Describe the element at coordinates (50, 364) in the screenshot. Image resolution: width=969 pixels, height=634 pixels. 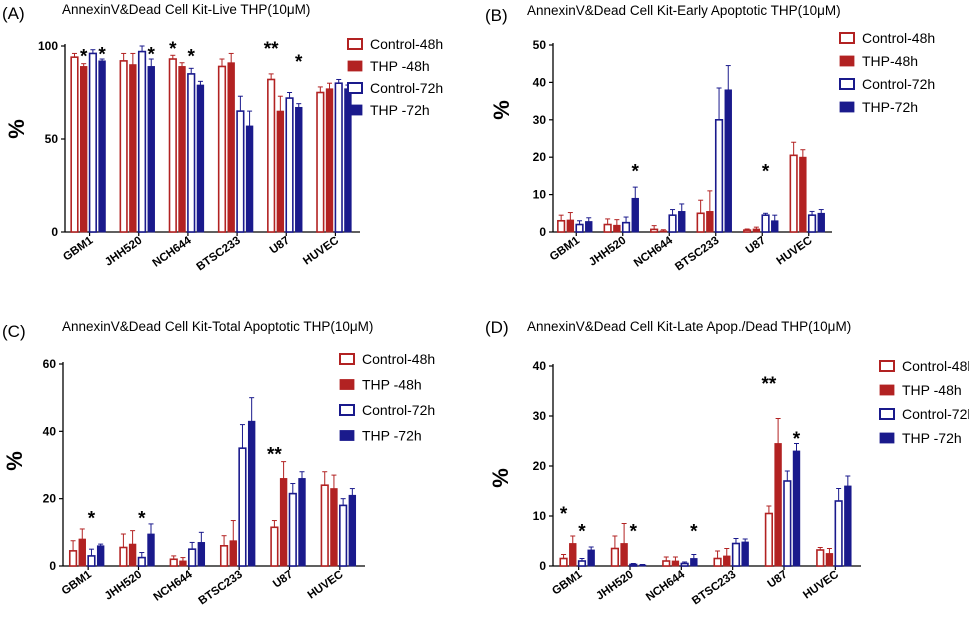
I see `y-tick-label: 60` at that location.